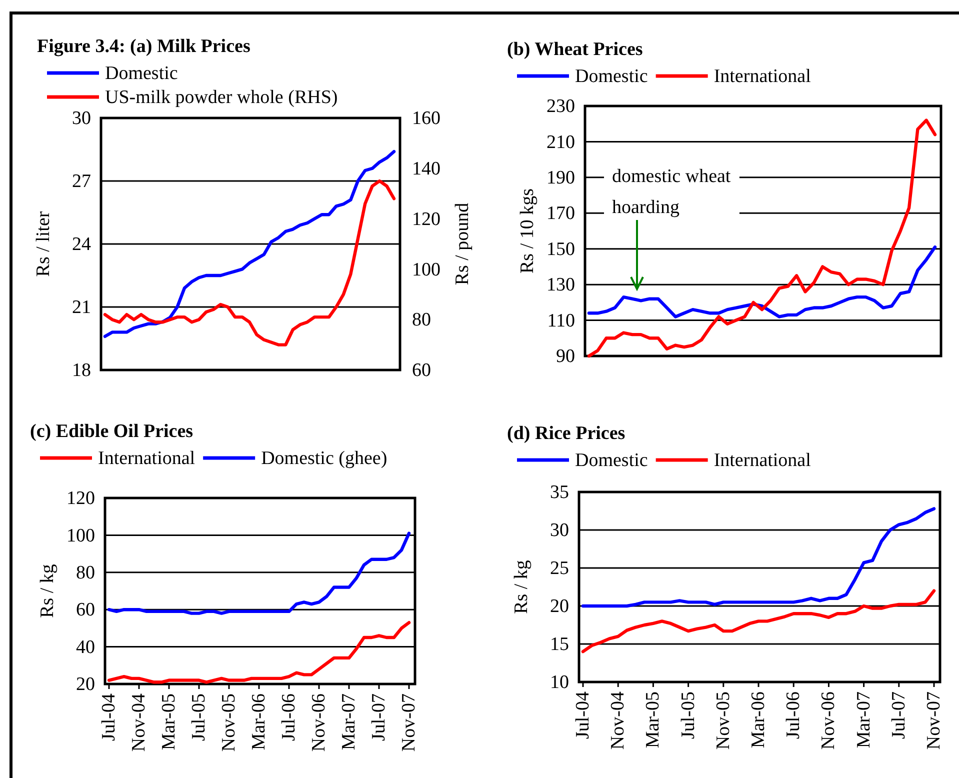  I want to click on y-tick-label: 120, so click(80, 499).